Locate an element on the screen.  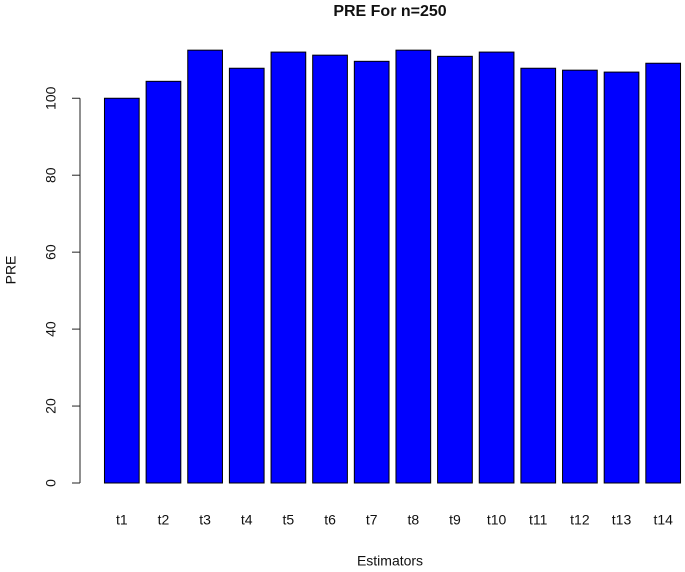
y-tick-label: 80 is located at coordinates (51, 175).